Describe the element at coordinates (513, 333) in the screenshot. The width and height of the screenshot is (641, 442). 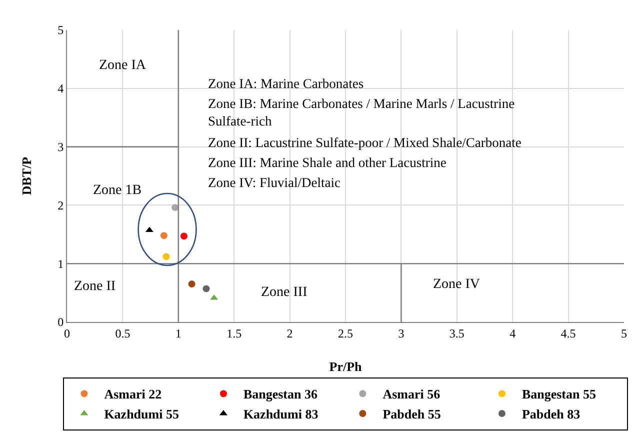
I see `x-tick-label: 4` at that location.